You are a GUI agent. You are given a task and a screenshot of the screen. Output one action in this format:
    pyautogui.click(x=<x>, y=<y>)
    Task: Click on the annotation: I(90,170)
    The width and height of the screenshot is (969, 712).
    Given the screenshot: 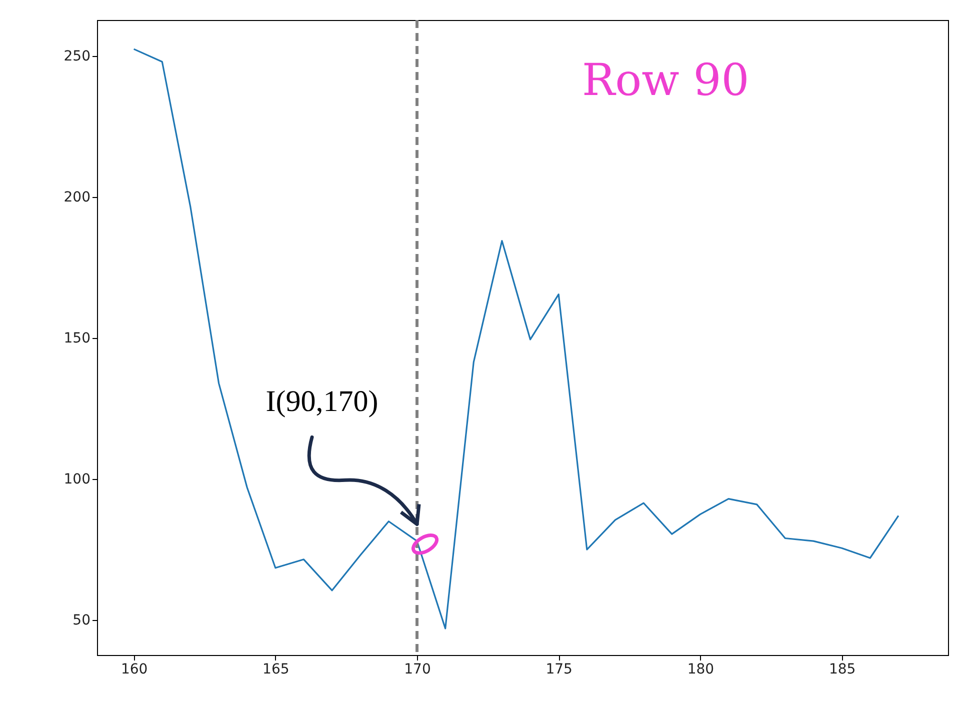 What is the action you would take?
    pyautogui.click(x=322, y=401)
    